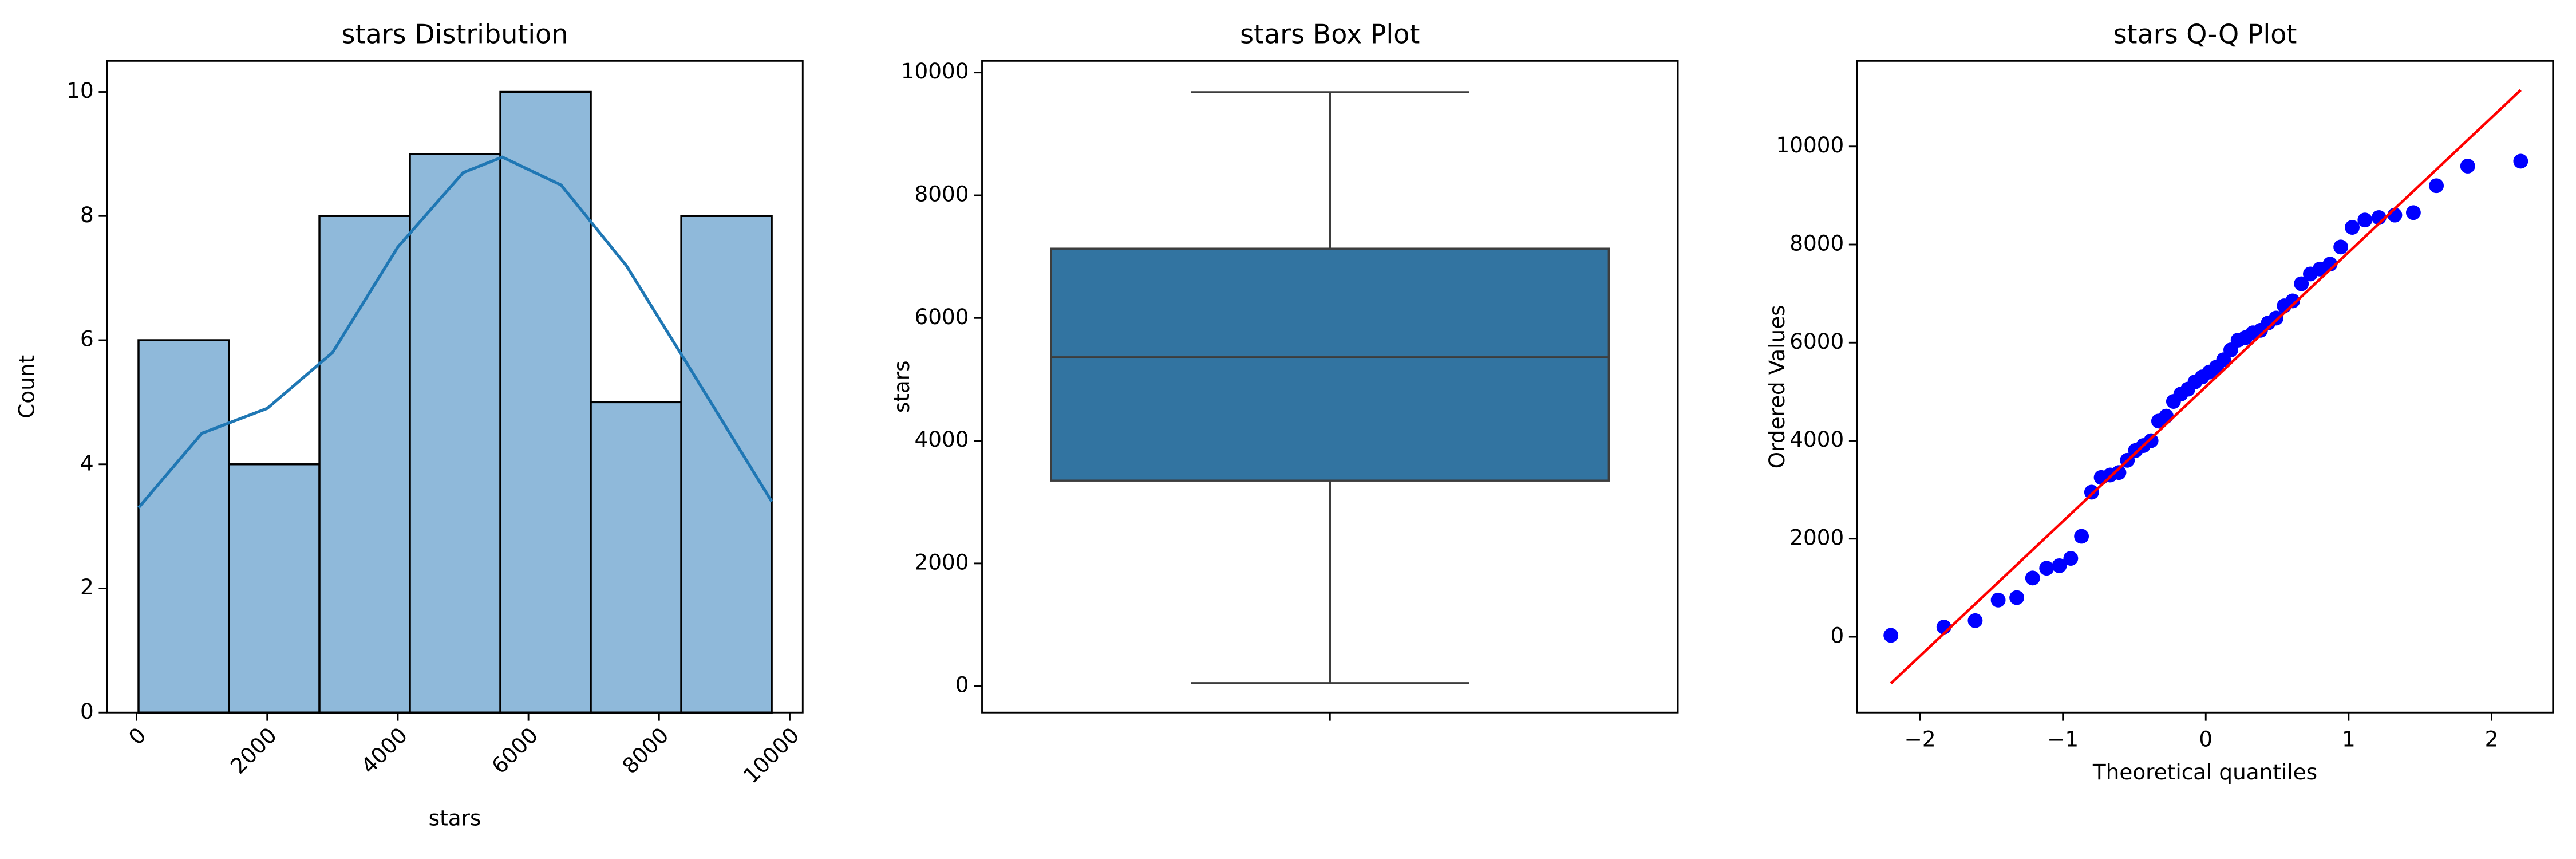  I want to click on y-tick-label: 2, so click(87, 587).